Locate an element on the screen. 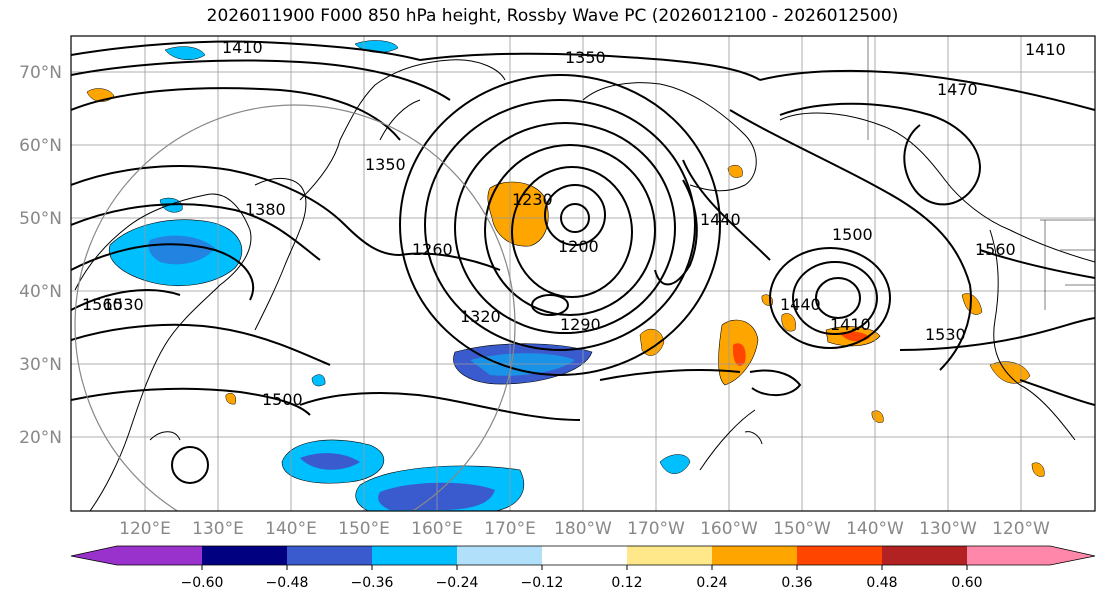  latitude-labels: 70°N 60°N 50°N 40°N 30°N 20°N is located at coordinates (40, 255).